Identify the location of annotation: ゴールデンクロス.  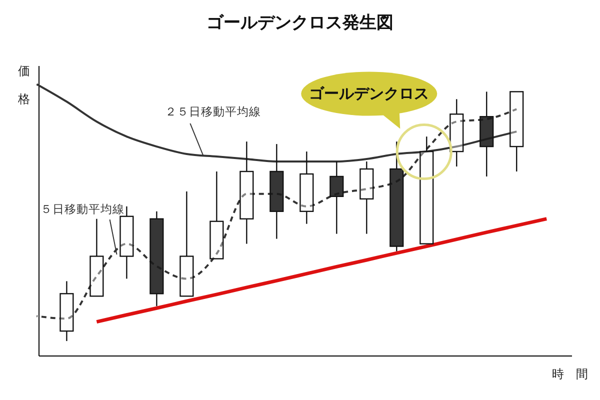
(369, 94).